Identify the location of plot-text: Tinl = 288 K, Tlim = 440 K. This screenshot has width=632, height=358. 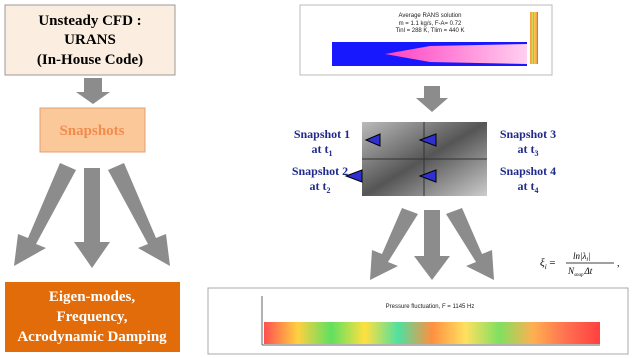
(429, 31).